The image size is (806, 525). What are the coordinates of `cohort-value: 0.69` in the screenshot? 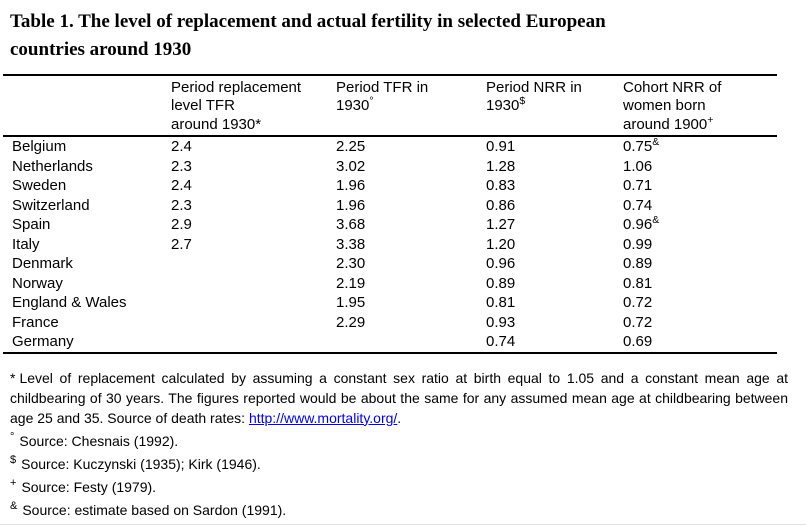 It's located at (638, 342).